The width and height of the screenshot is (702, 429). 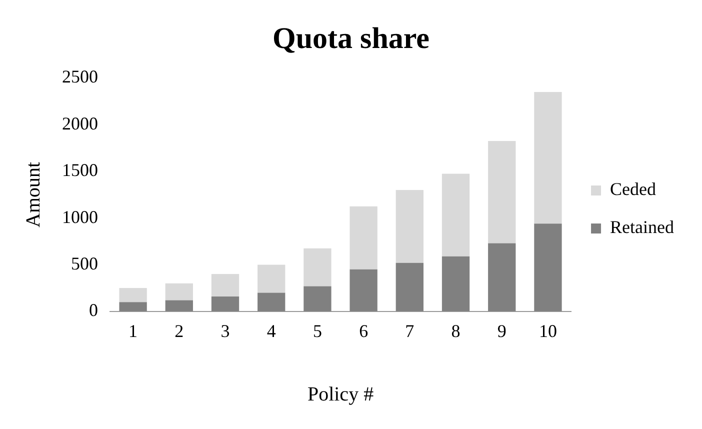 I want to click on legend-label: Ceded, so click(x=633, y=189).